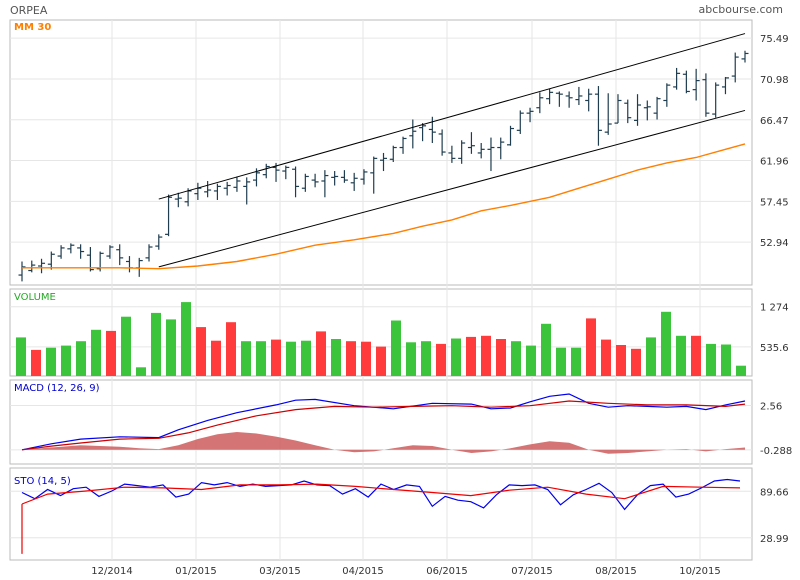 Image resolution: width=800 pixels, height=580 pixels. Describe the element at coordinates (280, 571) in the screenshot. I see `x-tick-label: 03/2015` at that location.